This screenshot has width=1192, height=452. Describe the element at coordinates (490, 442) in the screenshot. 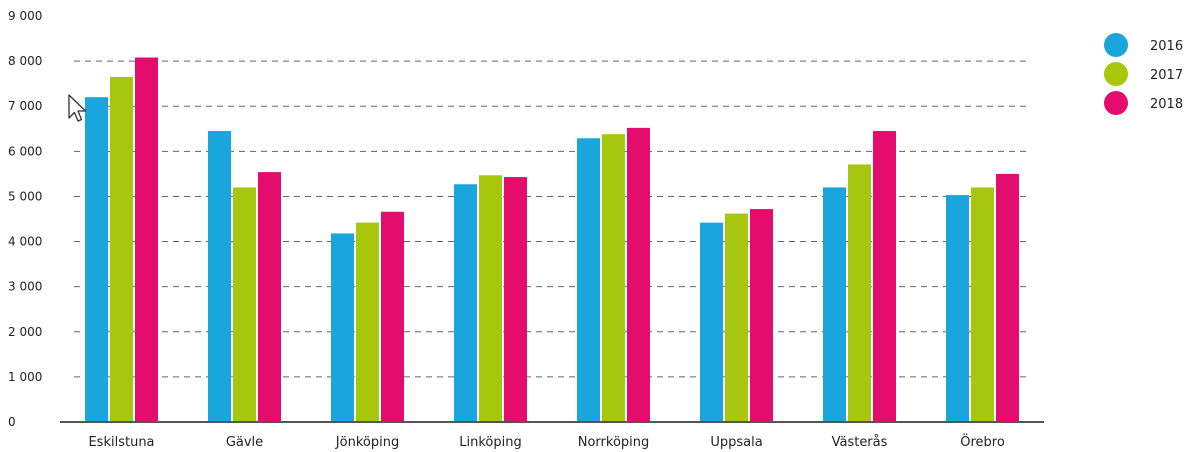

I see `x-tick-label: Linköping` at that location.